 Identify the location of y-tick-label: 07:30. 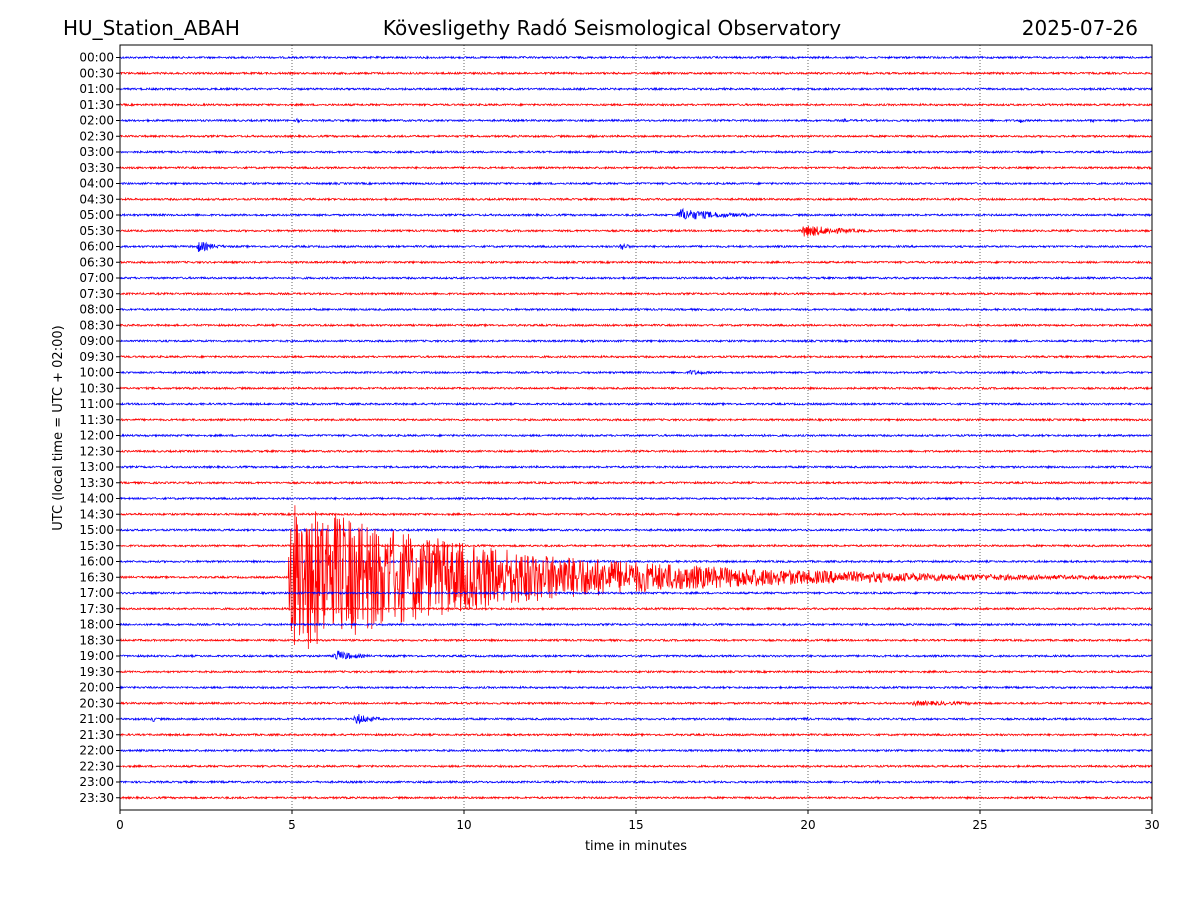
(96, 294).